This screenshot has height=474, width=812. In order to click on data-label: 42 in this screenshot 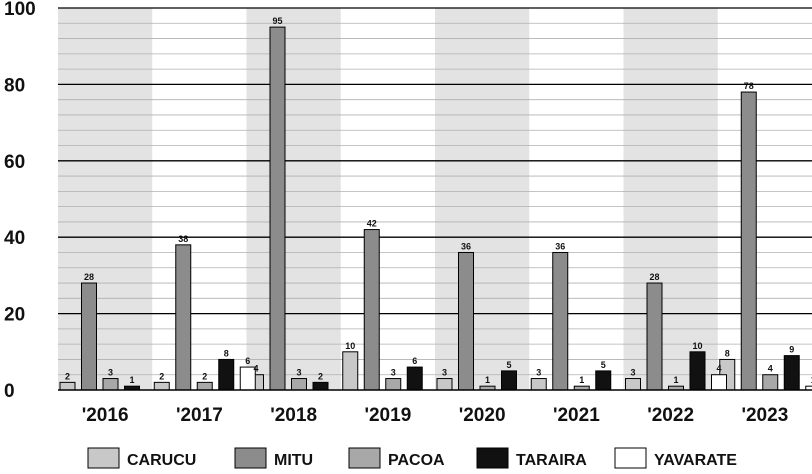, I will do `click(372, 224)`.